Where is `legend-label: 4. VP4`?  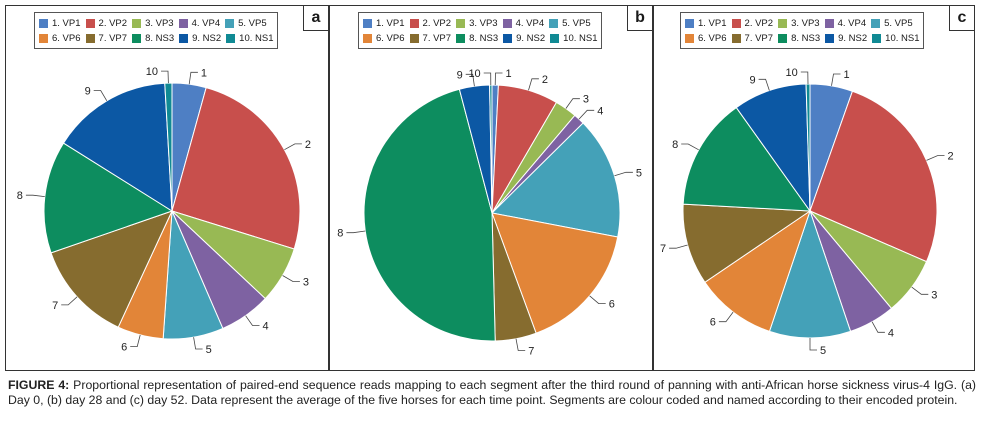 legend-label: 4. VP4 is located at coordinates (852, 23).